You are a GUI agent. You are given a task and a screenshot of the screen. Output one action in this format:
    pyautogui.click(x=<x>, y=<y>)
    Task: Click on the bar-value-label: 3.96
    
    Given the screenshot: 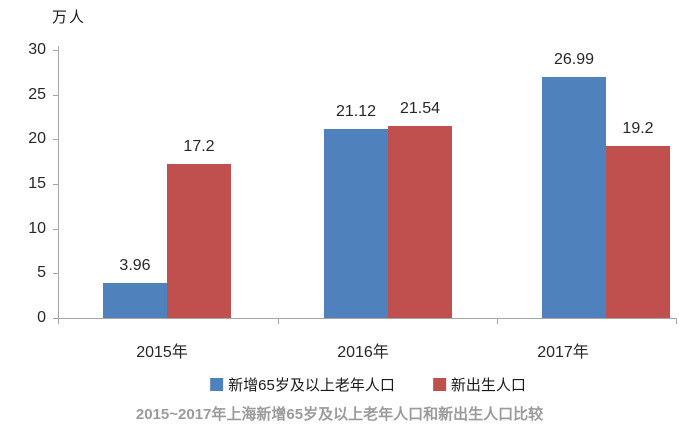 What is the action you would take?
    pyautogui.click(x=135, y=265)
    